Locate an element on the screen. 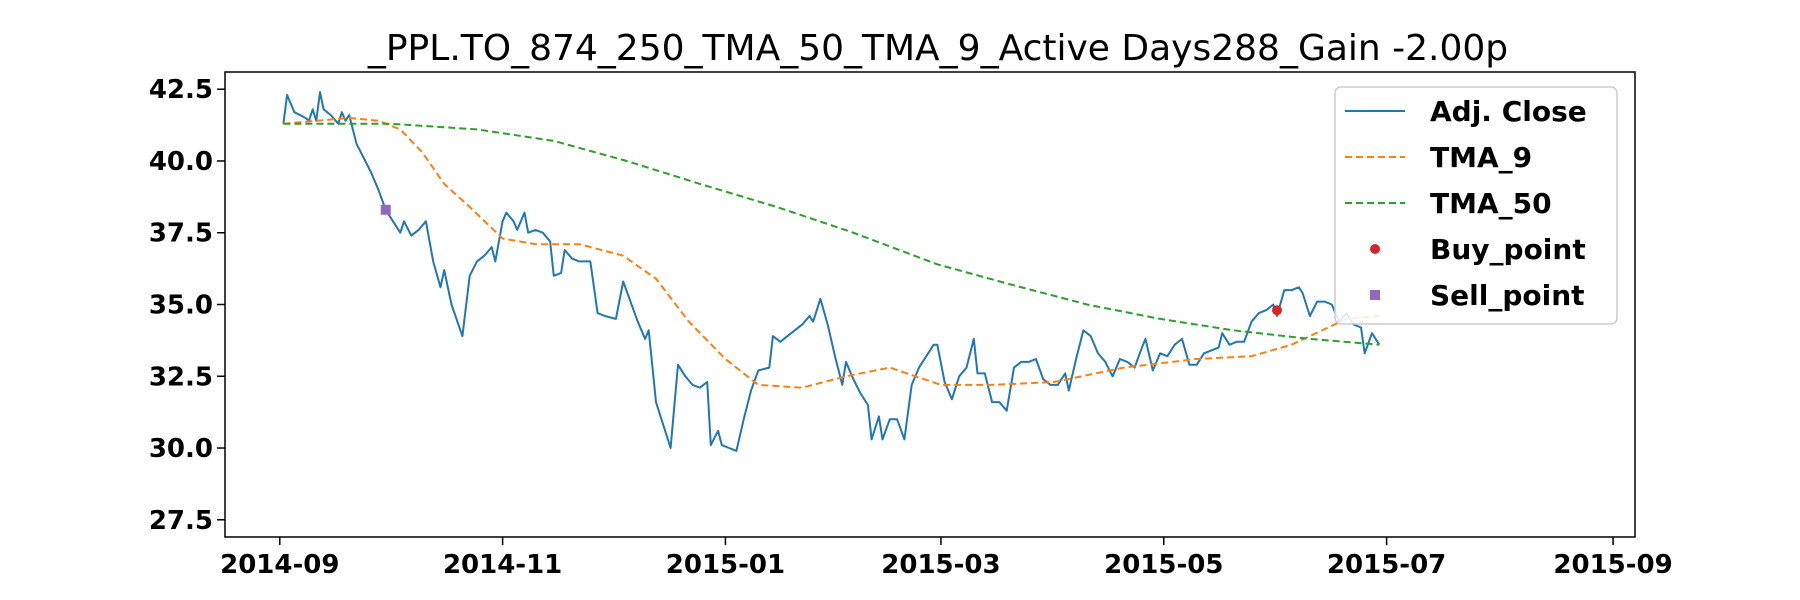 This screenshot has height=600, width=1800. y-tick-label: 42.5 is located at coordinates (181, 90).